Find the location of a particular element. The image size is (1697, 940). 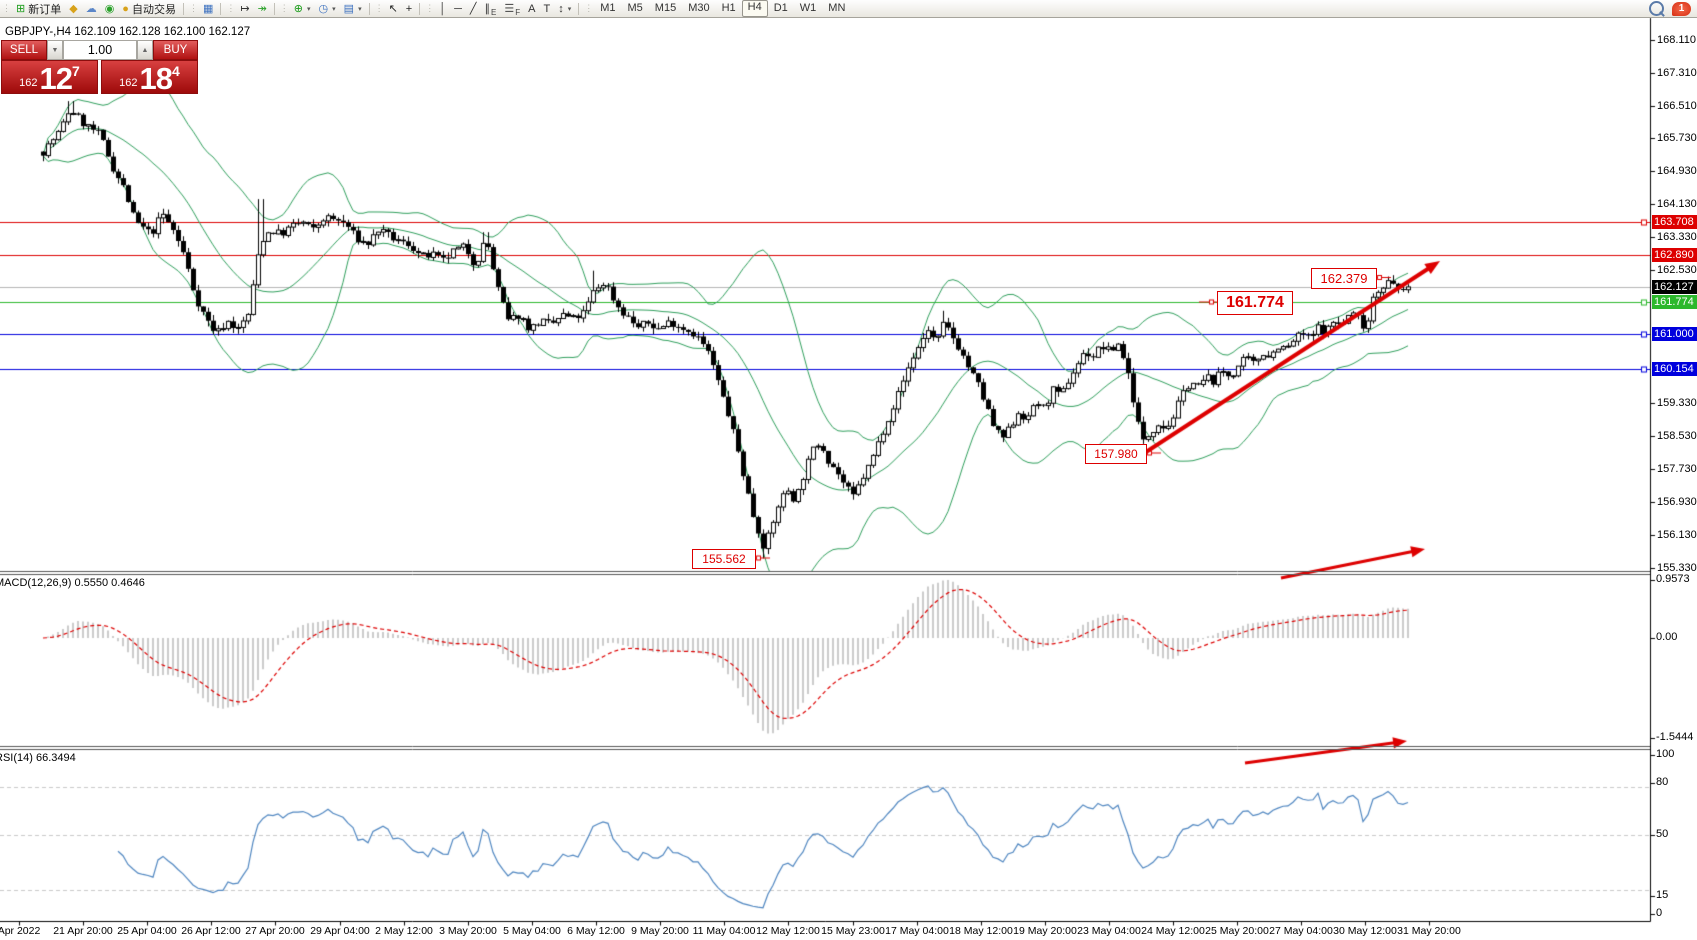

toolbar-right: 1 is located at coordinates (1670, 8).